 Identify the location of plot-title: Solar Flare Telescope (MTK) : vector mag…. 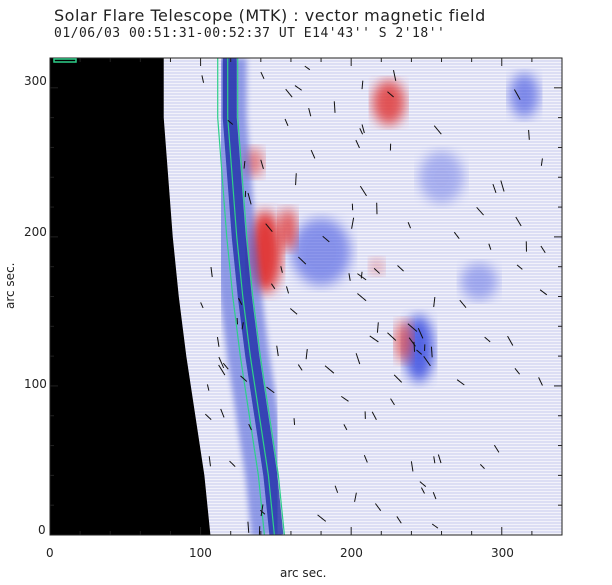
(270, 15).